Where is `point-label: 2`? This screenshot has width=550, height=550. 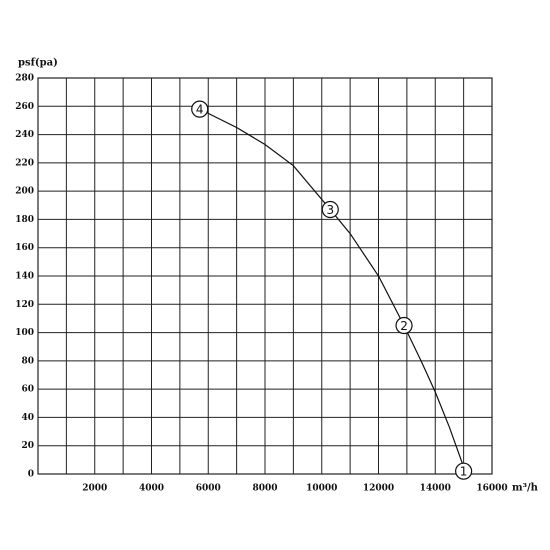 point-label: 2 is located at coordinates (404, 326).